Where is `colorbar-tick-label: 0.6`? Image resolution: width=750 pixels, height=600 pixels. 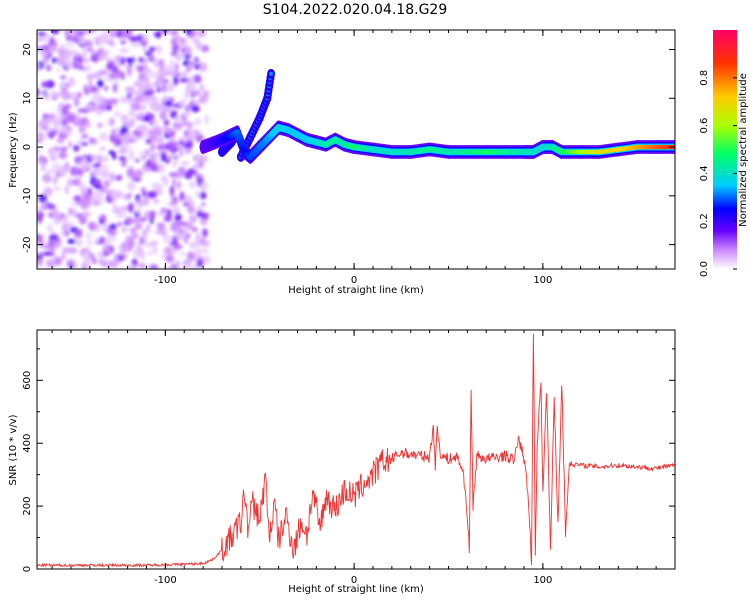 colorbar-tick-label: 0.6 is located at coordinates (704, 126).